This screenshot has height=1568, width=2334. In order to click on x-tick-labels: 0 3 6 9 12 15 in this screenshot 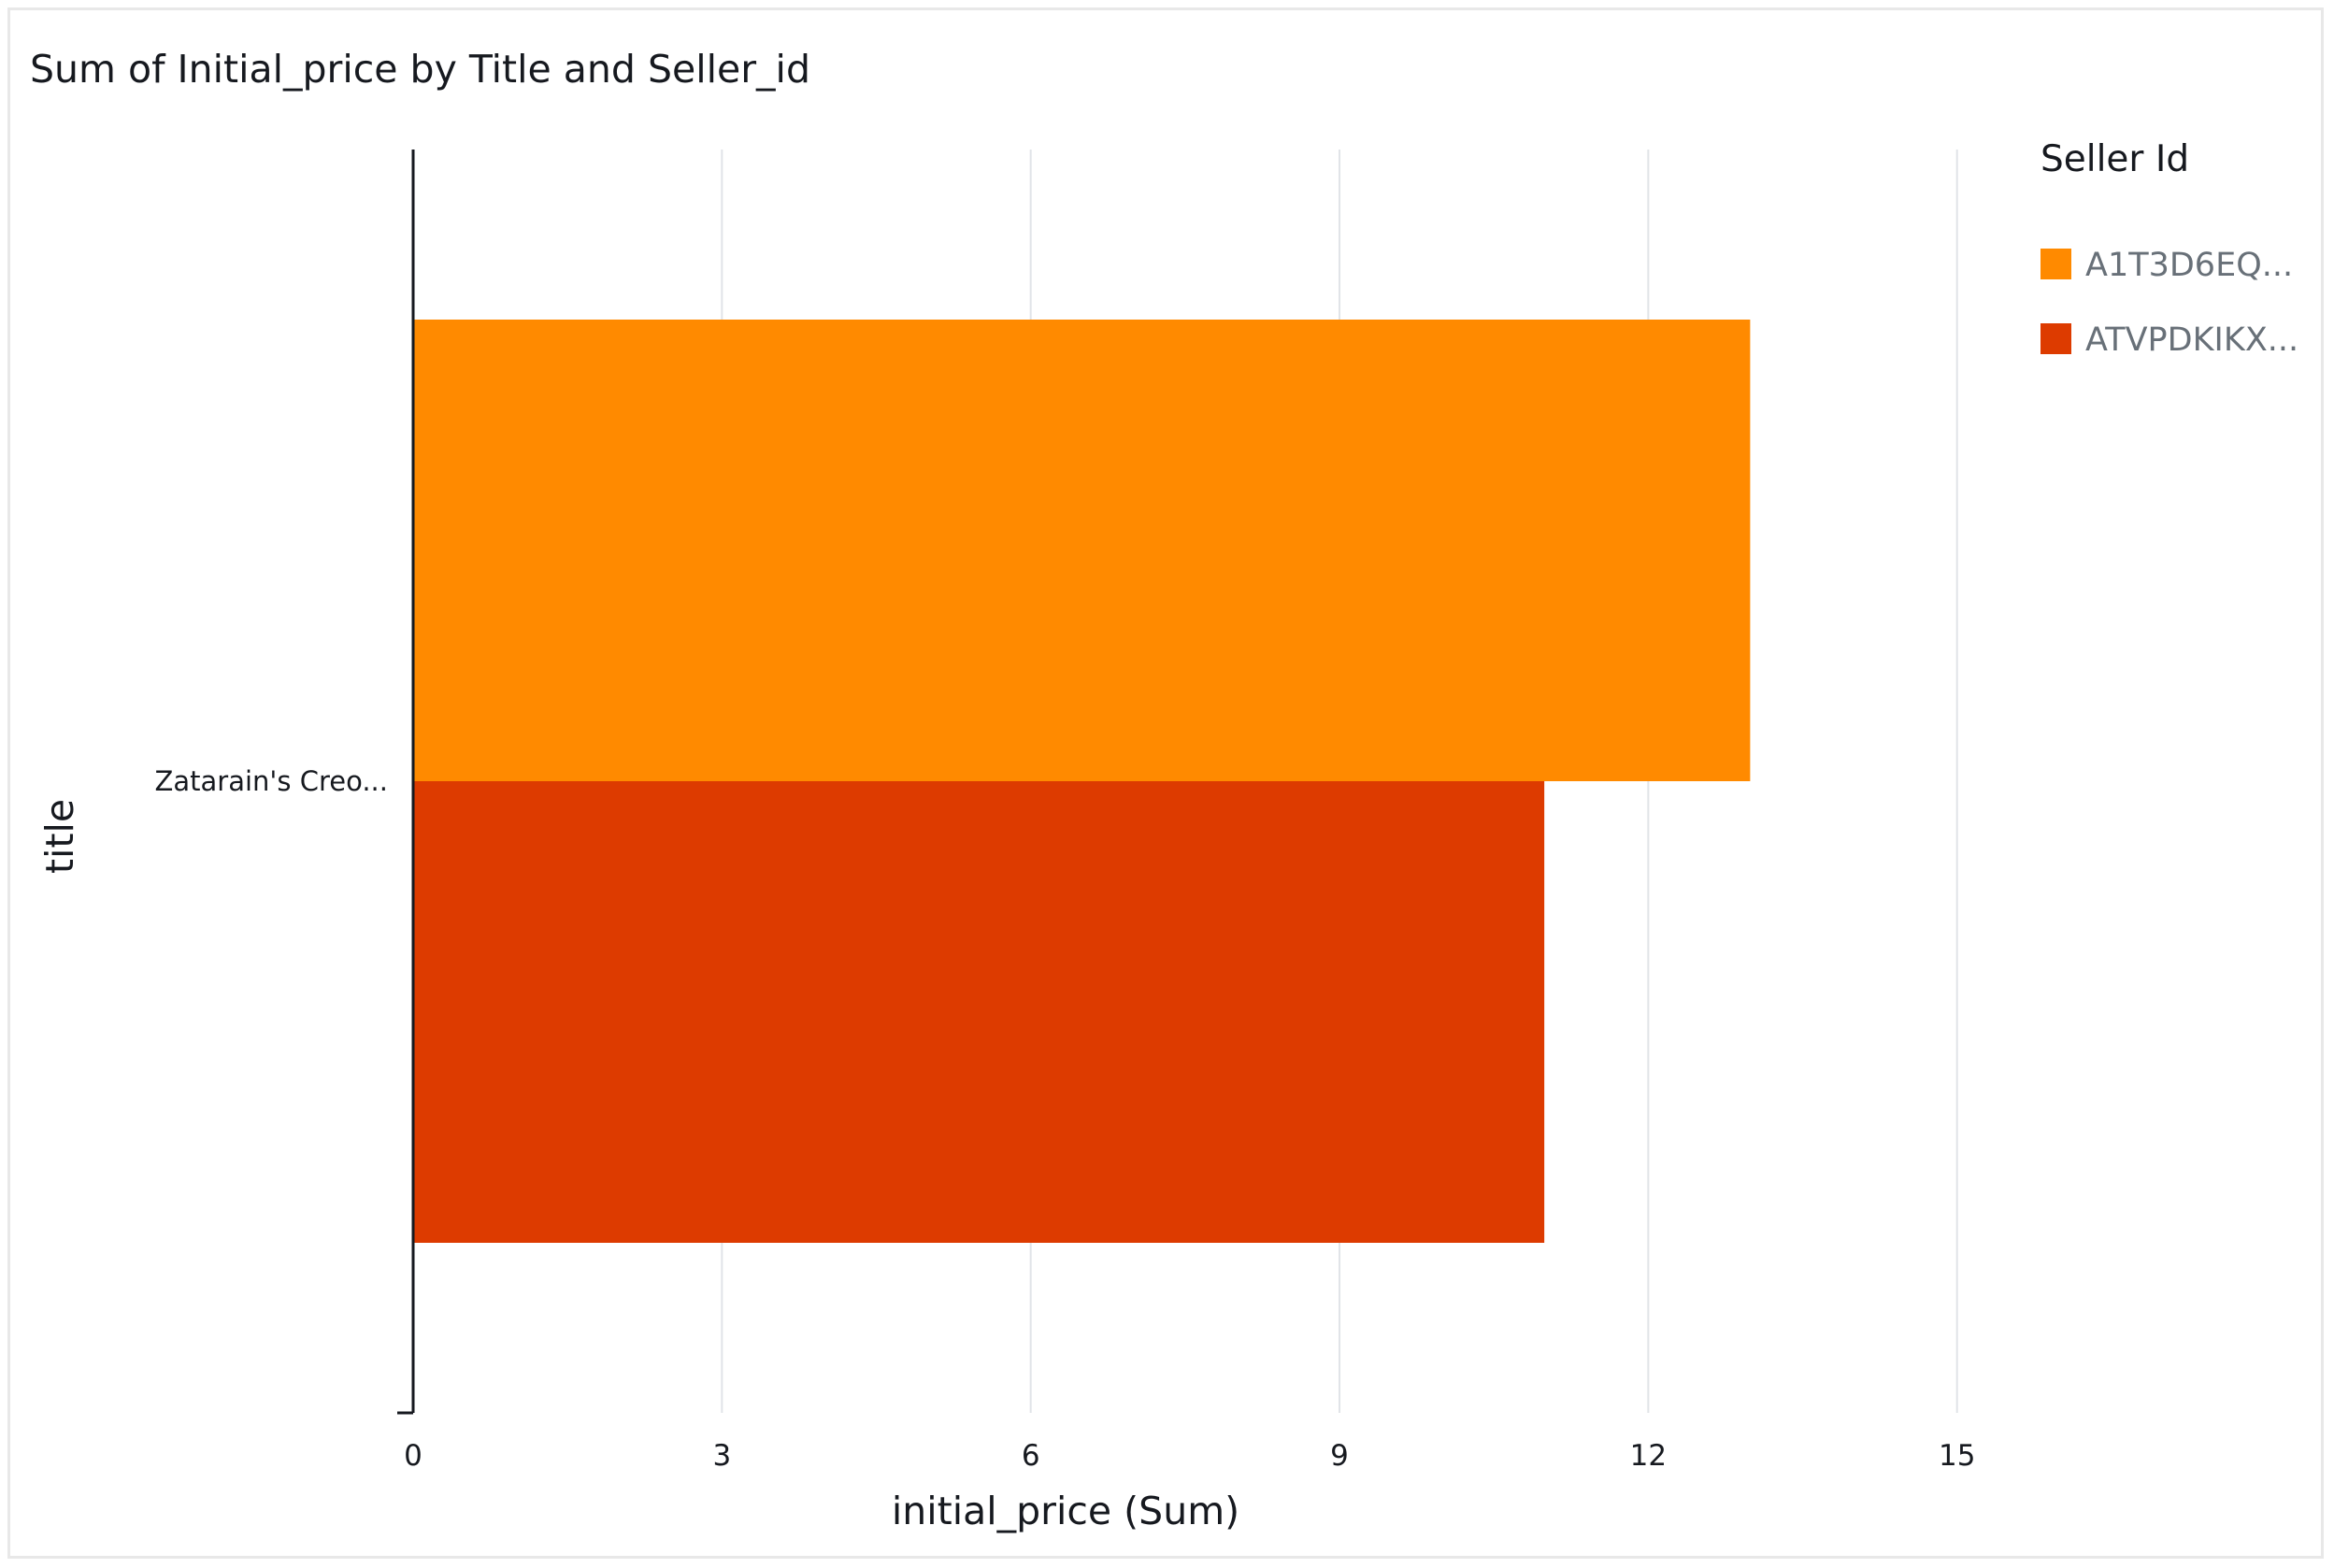, I will do `click(1189, 1456)`.